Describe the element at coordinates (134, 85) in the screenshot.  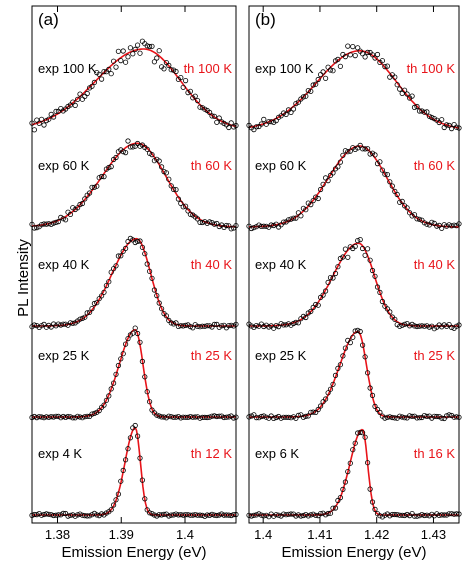
I see `spectrum-0: exp 100 K th 100 K` at that location.